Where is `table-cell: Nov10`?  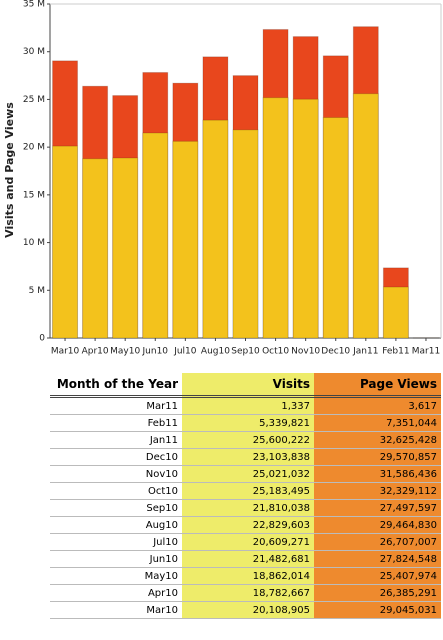
table-cell: Nov10 is located at coordinates (116, 474).